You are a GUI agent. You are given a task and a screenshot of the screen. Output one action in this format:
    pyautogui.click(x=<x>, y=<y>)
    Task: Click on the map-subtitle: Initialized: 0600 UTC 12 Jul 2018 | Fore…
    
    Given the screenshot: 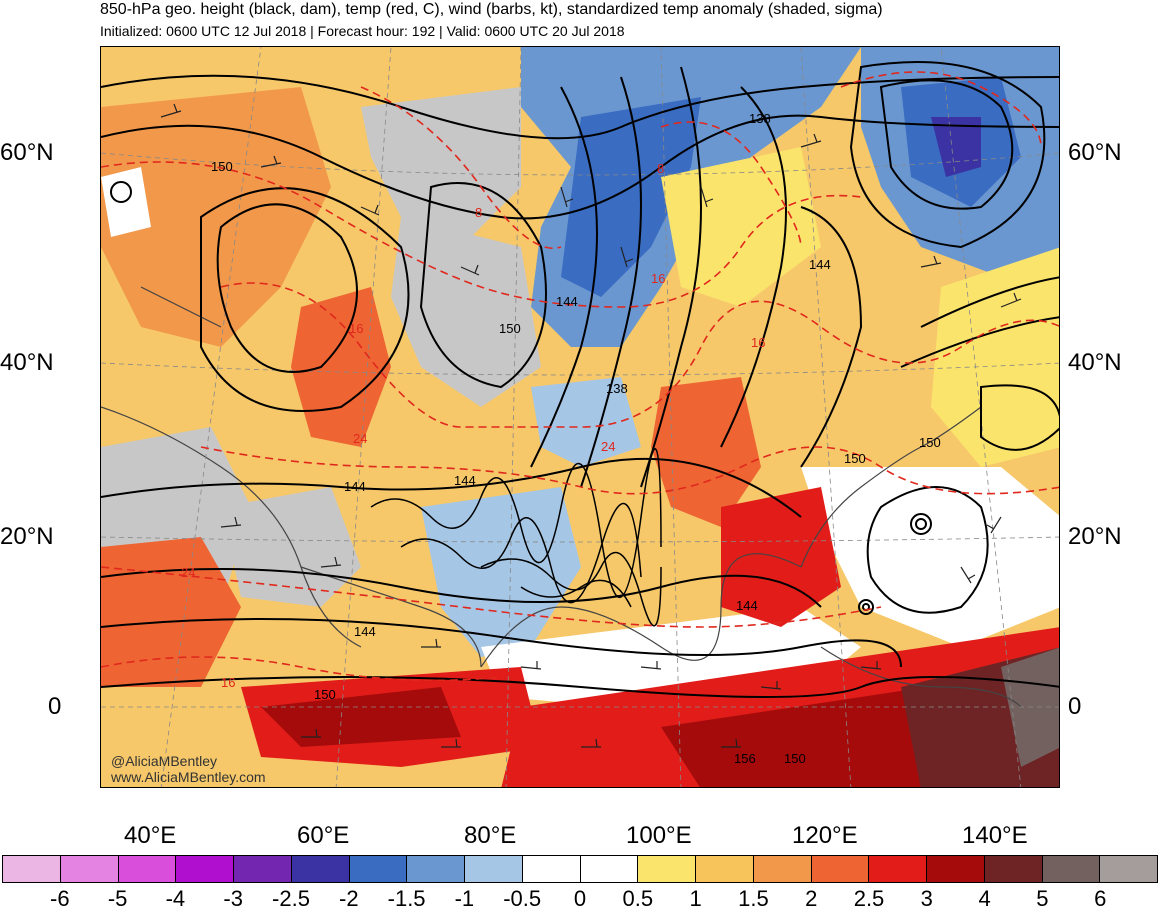 What is the action you would take?
    pyautogui.click(x=362, y=31)
    